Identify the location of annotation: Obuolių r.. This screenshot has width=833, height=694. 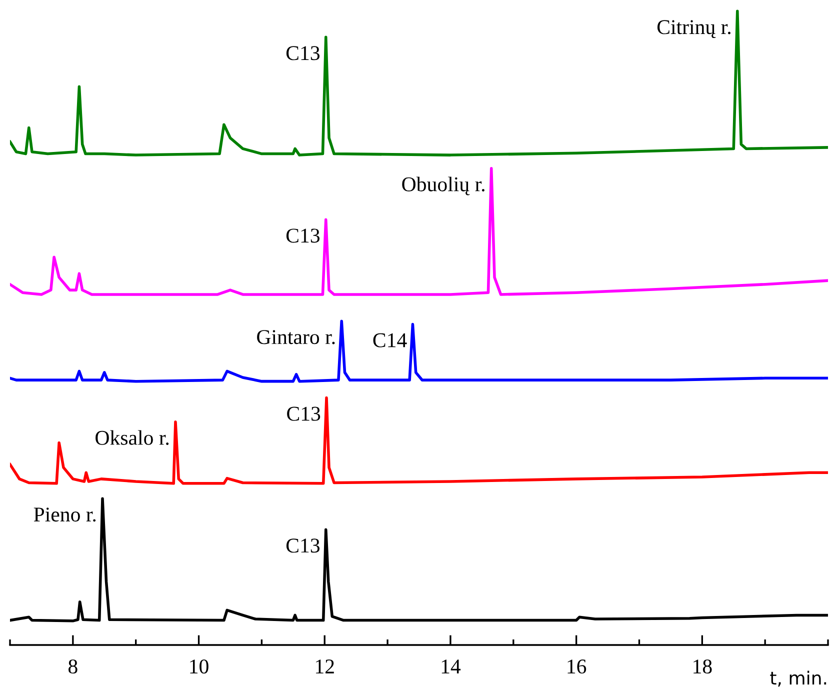
(443, 186).